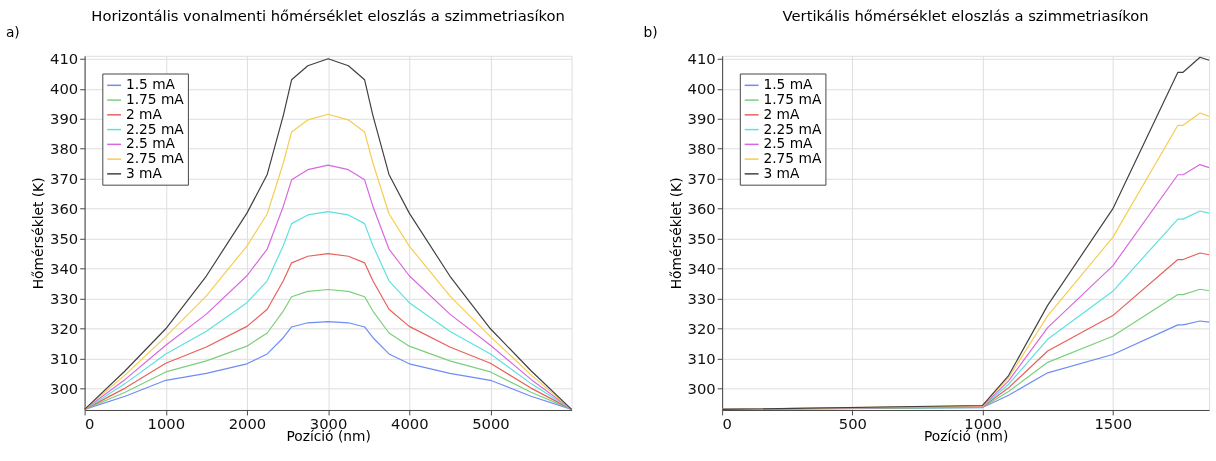  What do you see at coordinates (247, 424) in the screenshot?
I see `x-tick-label: 2000` at bounding box center [247, 424].